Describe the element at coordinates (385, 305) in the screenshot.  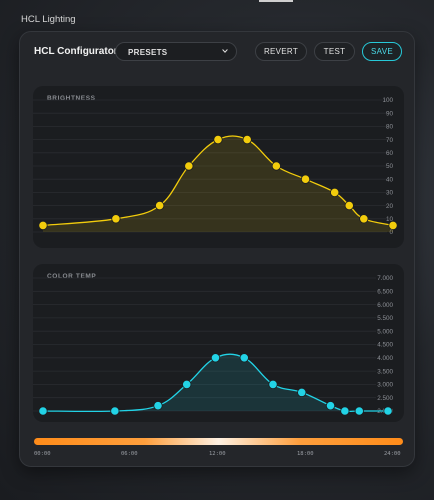
I see `color-temp-ytick-label: 6.000` at that location.